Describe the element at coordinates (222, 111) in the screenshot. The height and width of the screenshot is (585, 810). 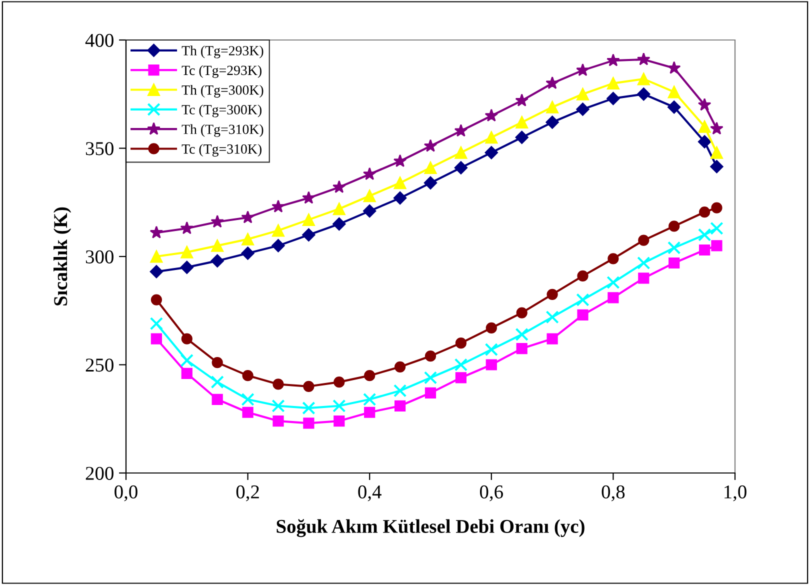
I see `legend-label: Tc (Tg=300K)` at that location.